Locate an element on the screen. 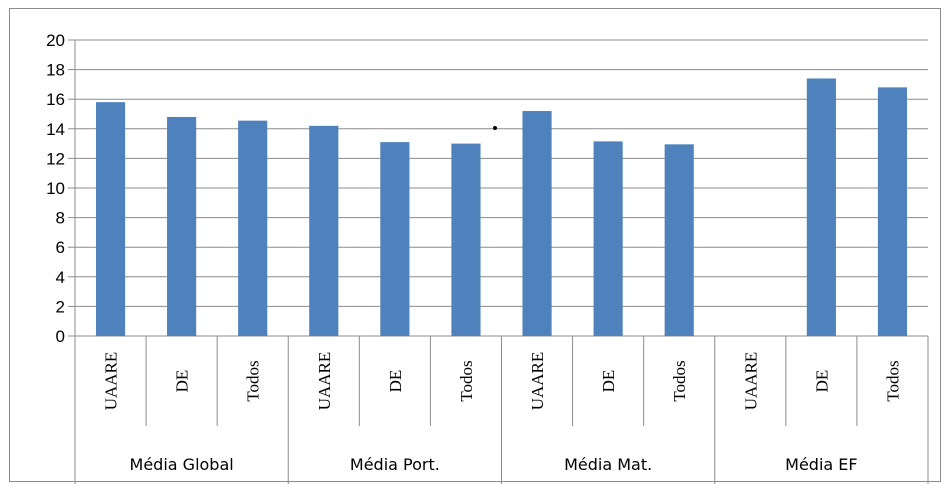 The width and height of the screenshot is (952, 484). group-label: Média Global is located at coordinates (182, 464).